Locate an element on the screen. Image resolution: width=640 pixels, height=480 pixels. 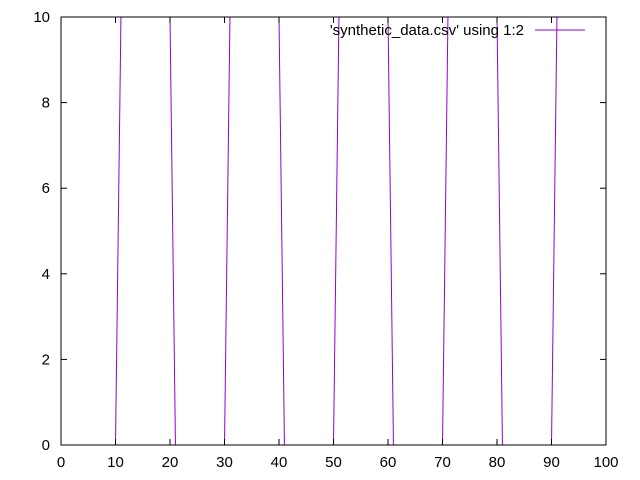
x-tick-label: 70 is located at coordinates (442, 462).